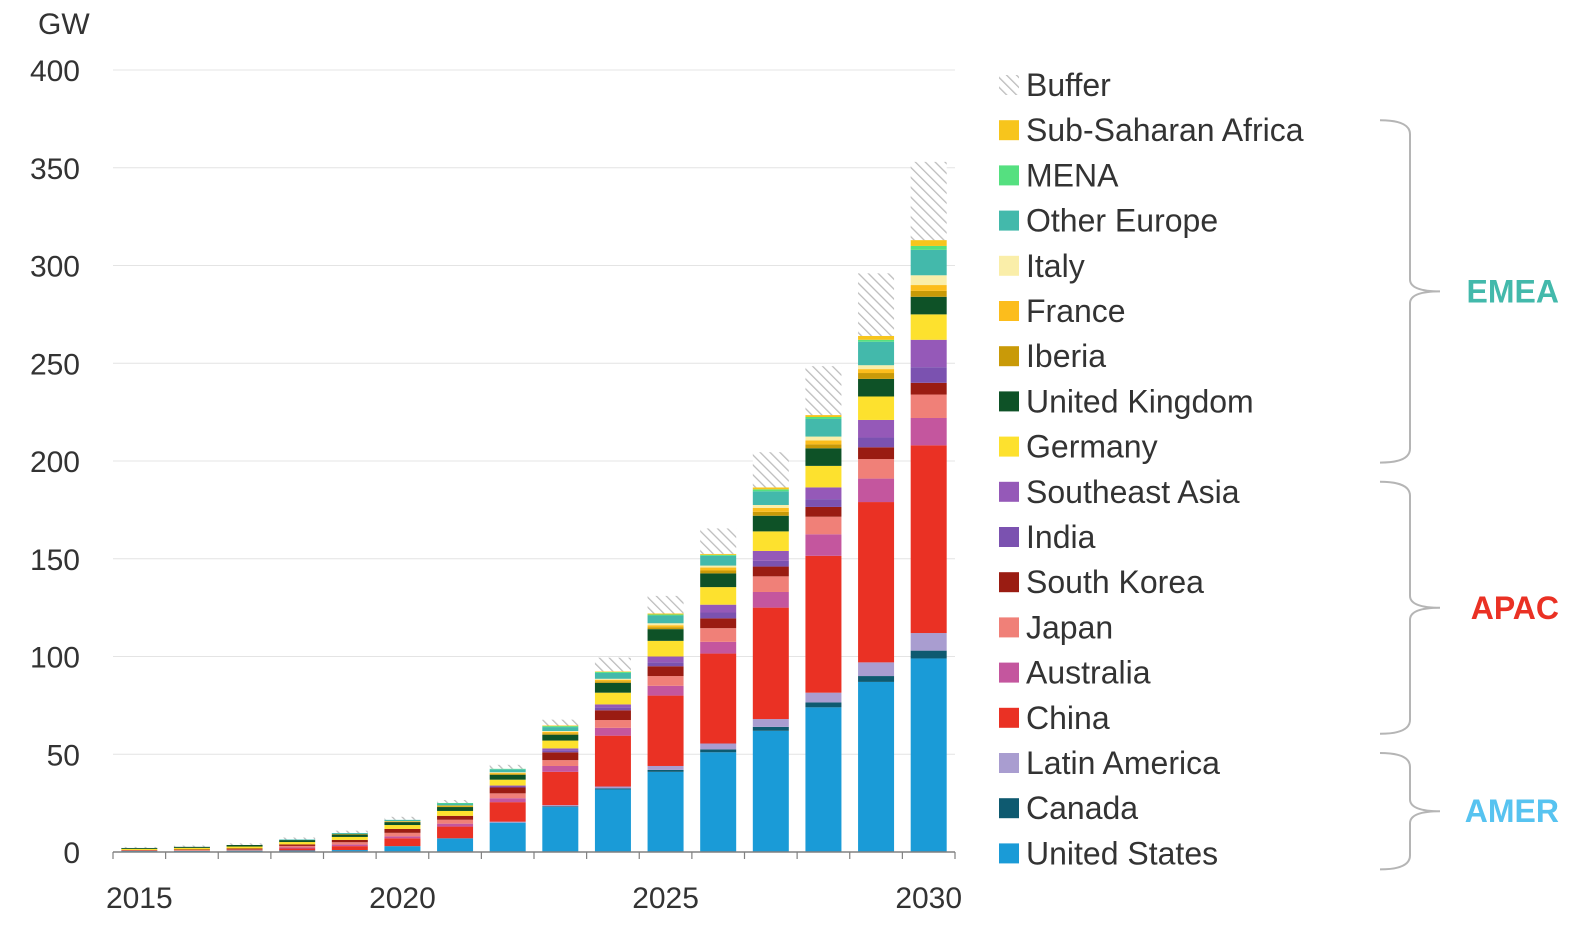  I want to click on legend-swatch-iberia, so click(1009, 356).